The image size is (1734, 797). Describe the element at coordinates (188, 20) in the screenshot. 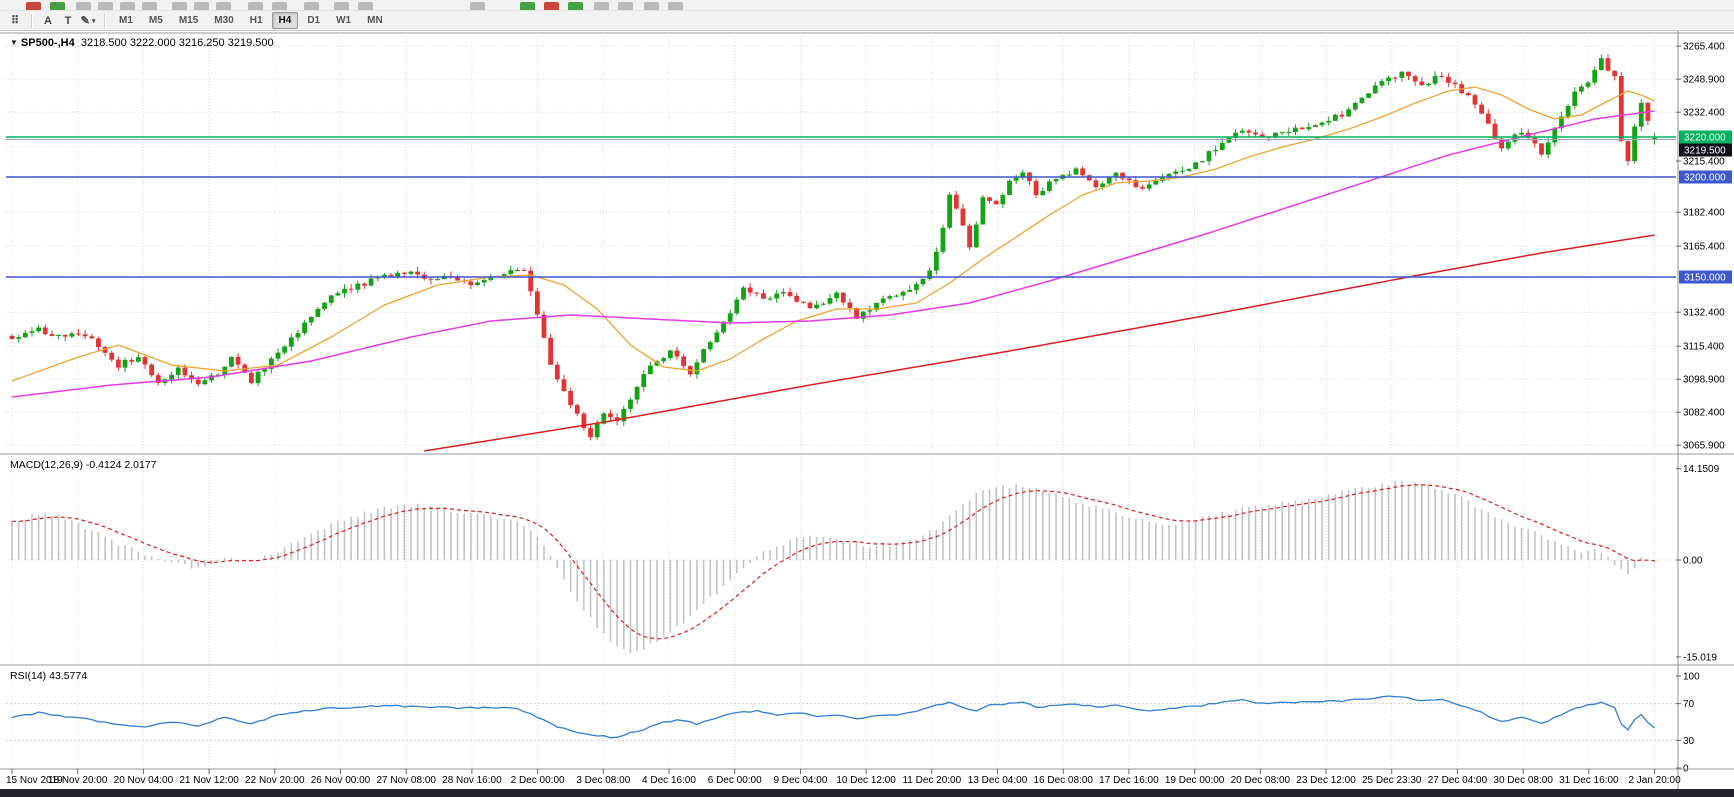

I see `timeframe-m15-button: M15` at that location.